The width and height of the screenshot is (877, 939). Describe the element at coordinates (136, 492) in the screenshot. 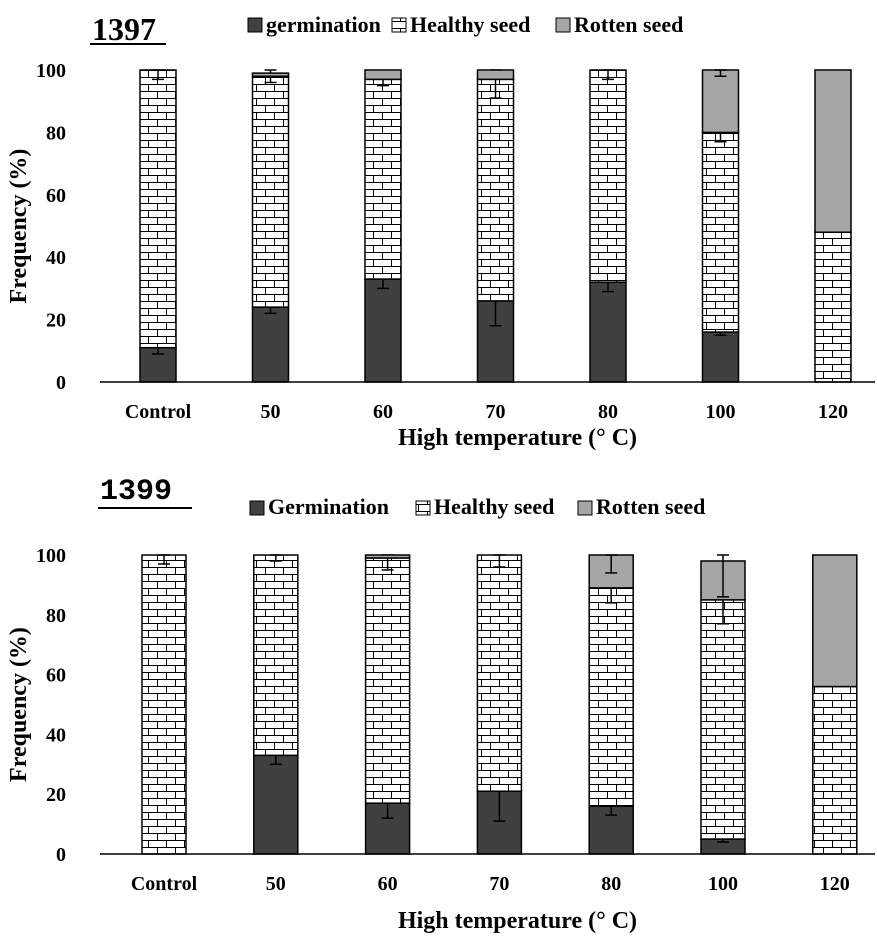

I see `chart-title: 1399` at that location.